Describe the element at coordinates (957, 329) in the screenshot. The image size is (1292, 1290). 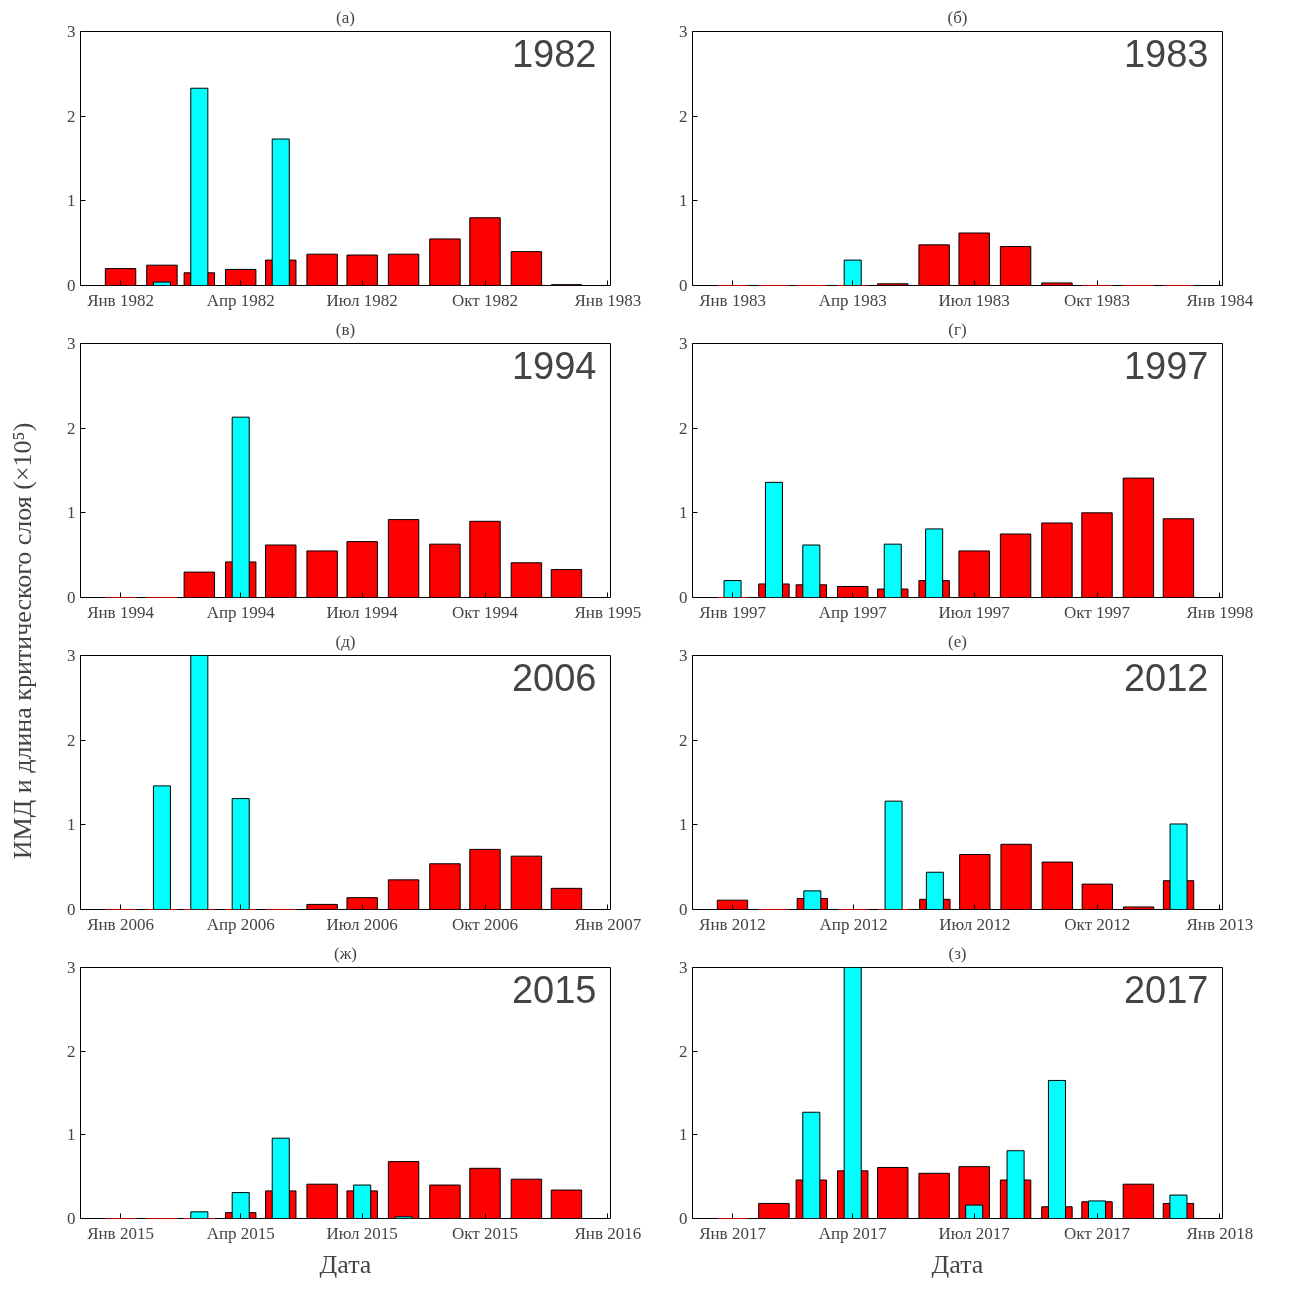
I see `chart-title: (г)` at that location.